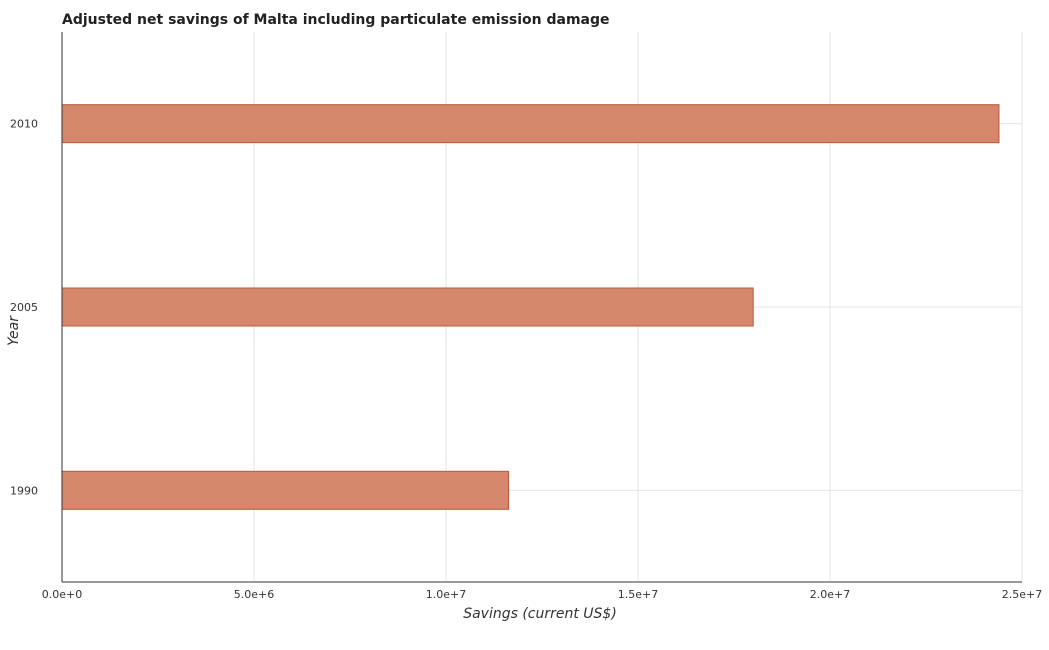  What do you see at coordinates (638, 594) in the screenshot?
I see `x-tick-label: 1.5e+7` at bounding box center [638, 594].